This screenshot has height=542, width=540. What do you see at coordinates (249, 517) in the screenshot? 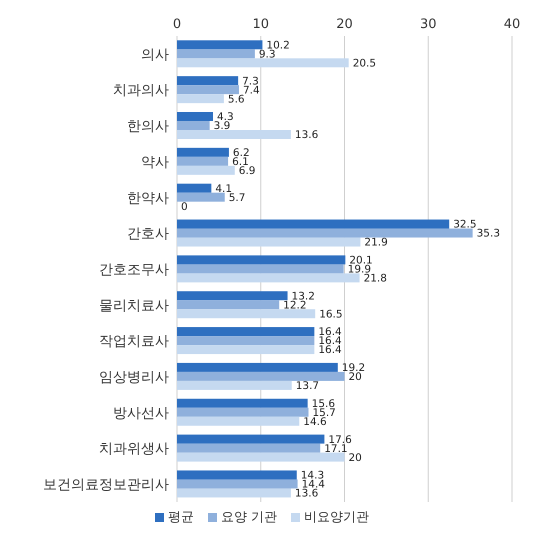
I see `legend-label: 요양 기관` at bounding box center [249, 517].